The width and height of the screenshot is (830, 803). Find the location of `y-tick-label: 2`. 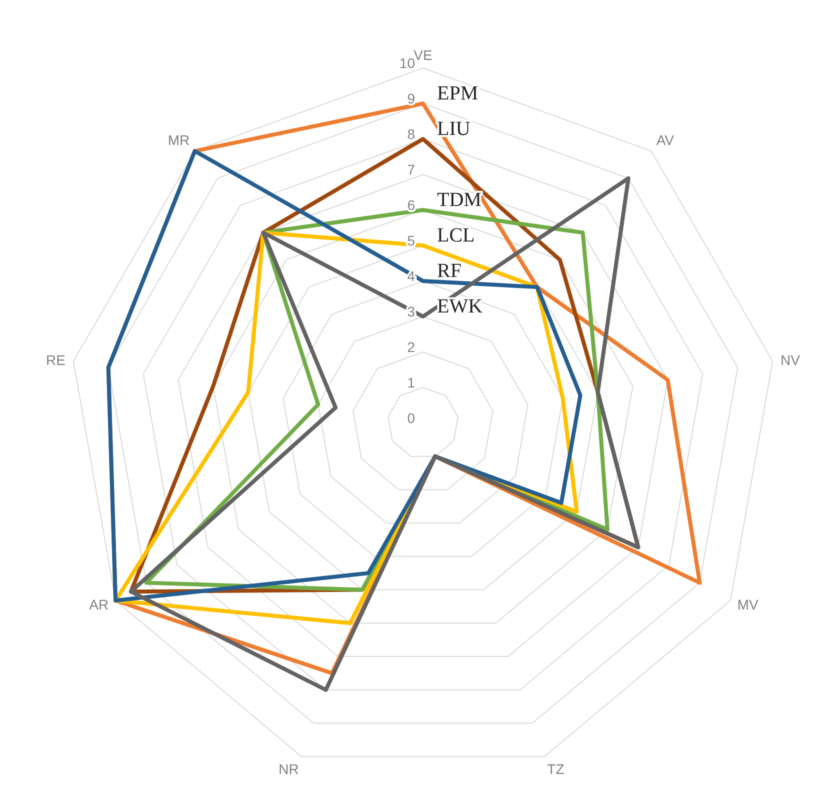

y-tick-label: 2 is located at coordinates (411, 347).